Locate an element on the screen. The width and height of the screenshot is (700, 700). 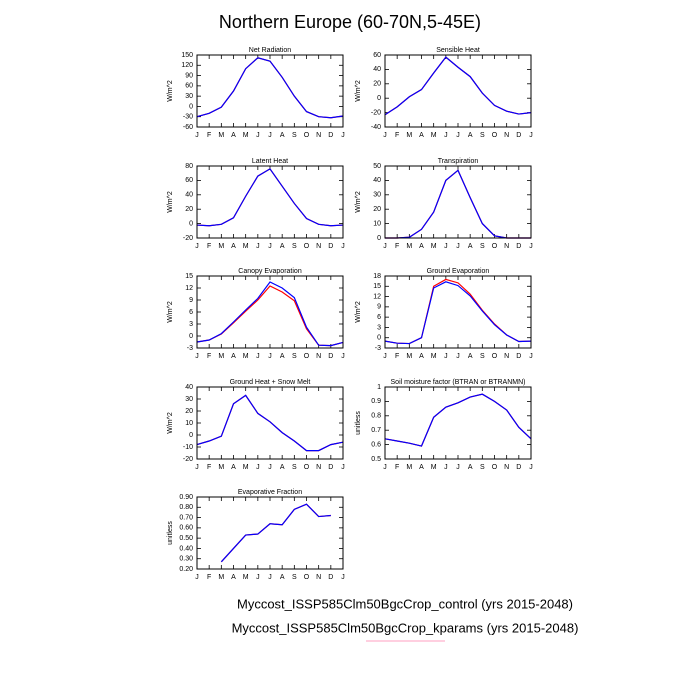
panel-title: Net Radiation is located at coordinates (270, 50).